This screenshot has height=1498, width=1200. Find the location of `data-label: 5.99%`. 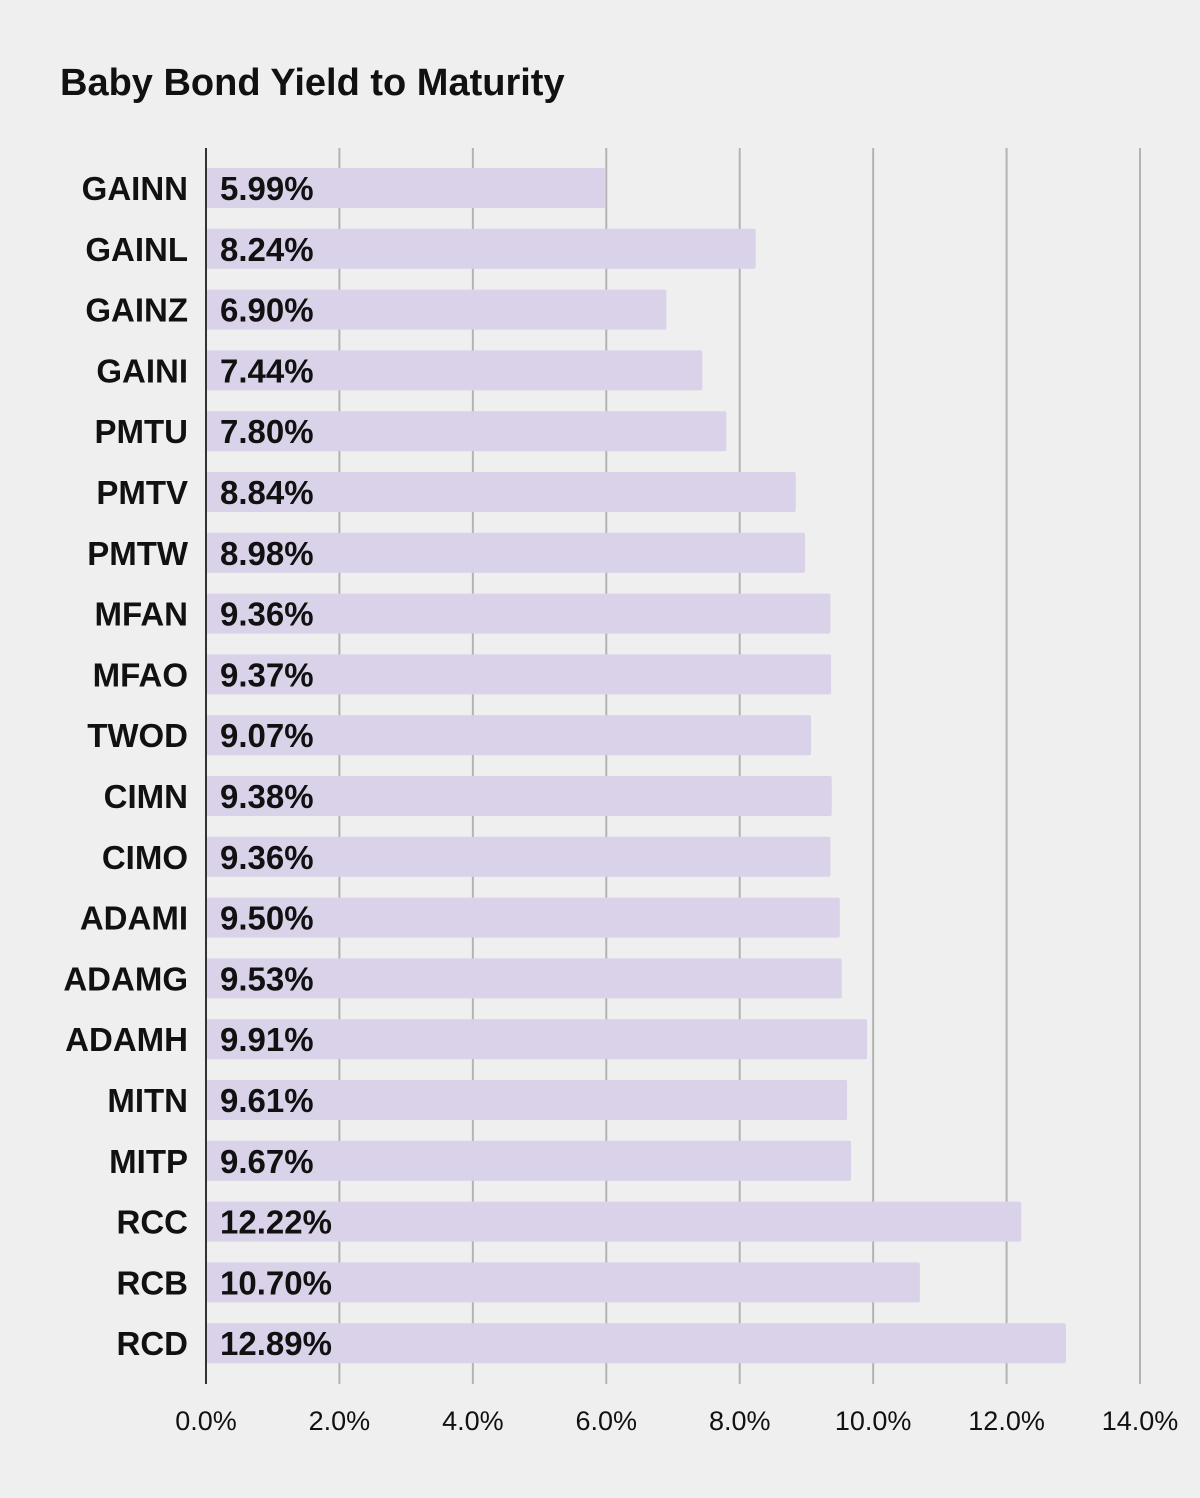

data-label: 5.99% is located at coordinates (267, 188).